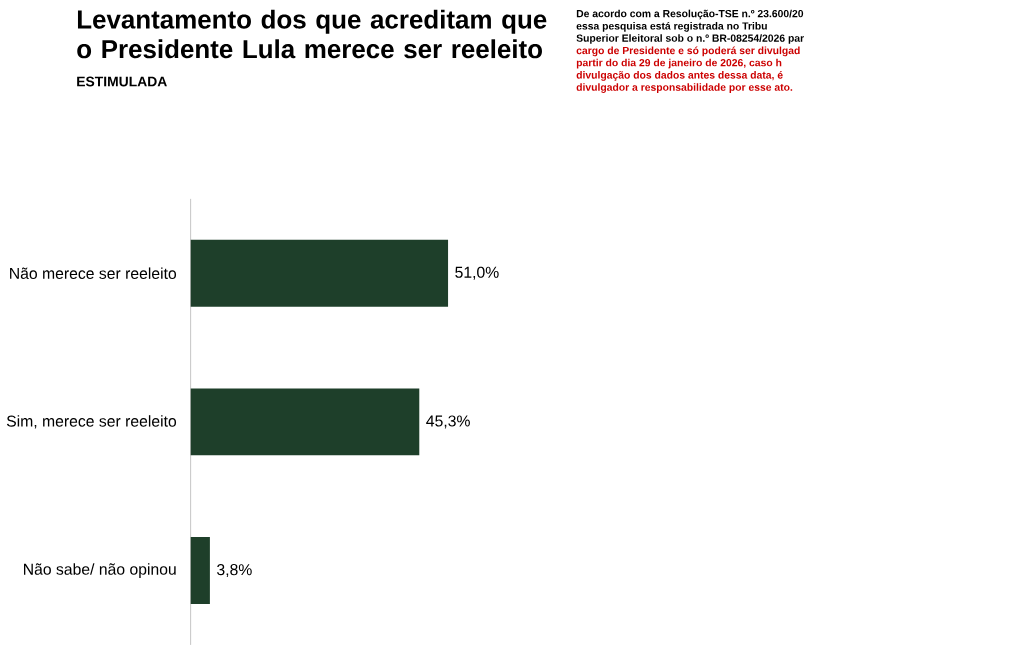  I want to click on chart-title: Levantamento dos que acreditam que o Presidente Lula merece ser reeleito, so click(312, 34).